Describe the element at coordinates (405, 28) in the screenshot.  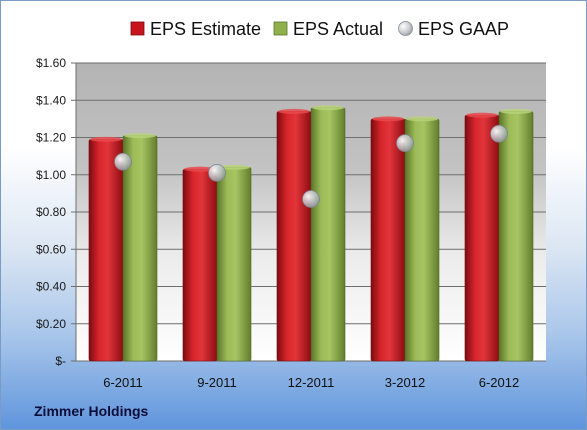
I see `legend-eps-gaap-swatch` at that location.